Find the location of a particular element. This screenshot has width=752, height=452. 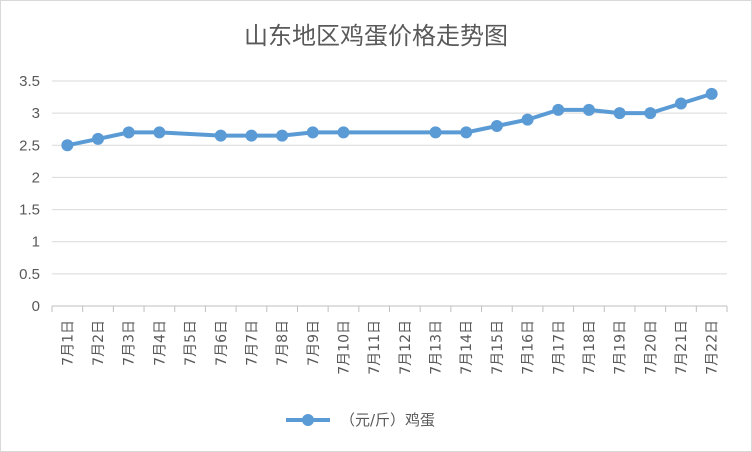

y-tick-label: 0.5 is located at coordinates (29, 274).